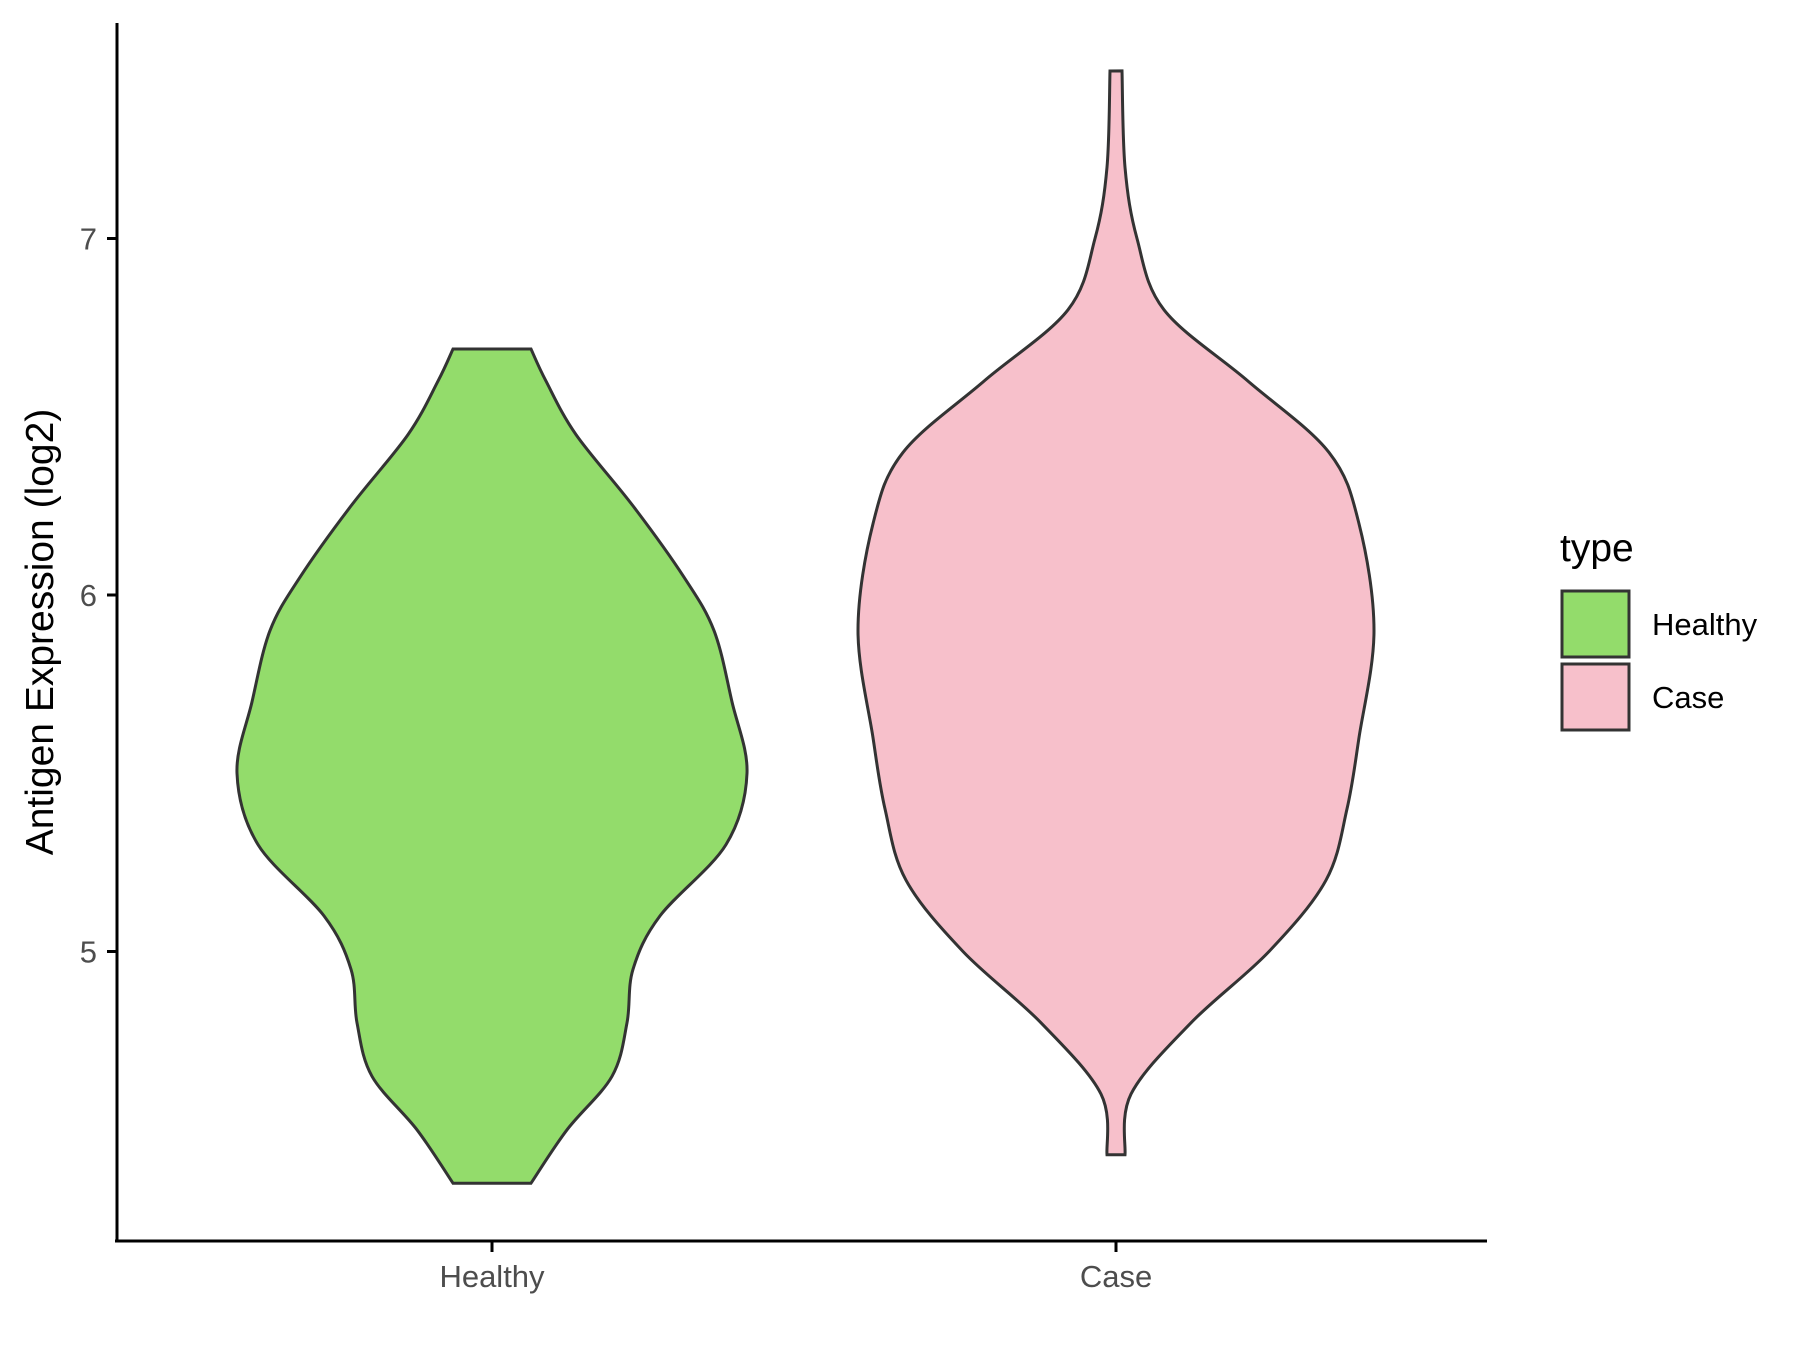  I want to click on legend-key-case, so click(1595, 697).